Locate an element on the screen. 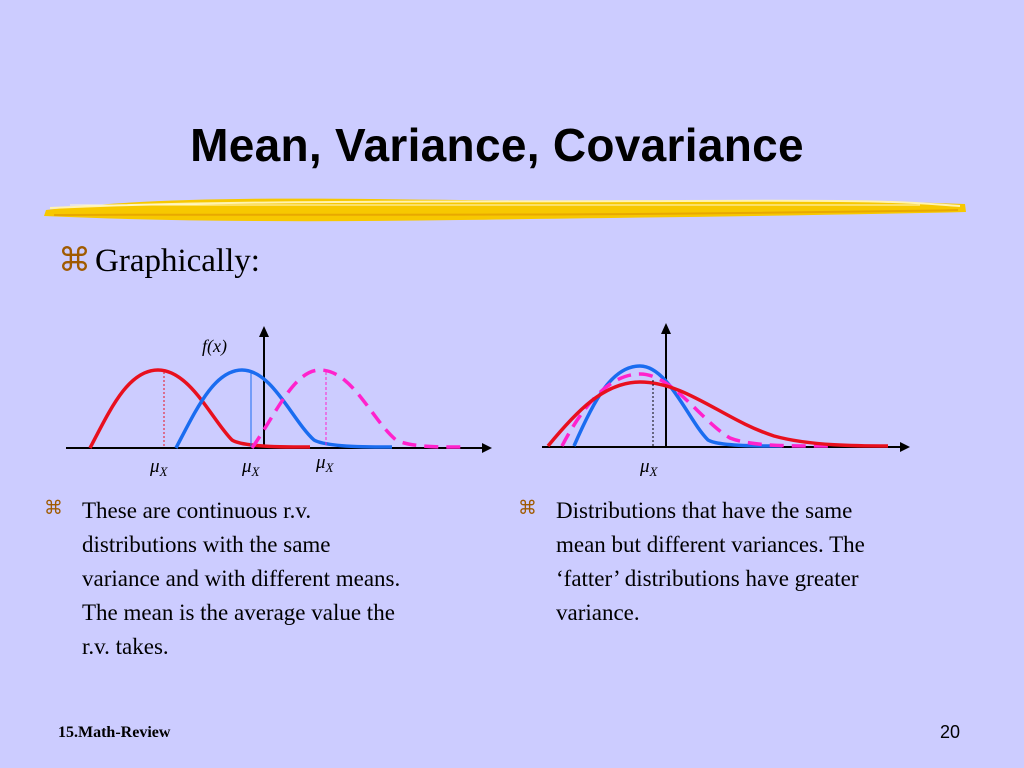 The height and width of the screenshot is (768, 1024). bullet-graphically: ⌘ Graphically: is located at coordinates (159, 260).